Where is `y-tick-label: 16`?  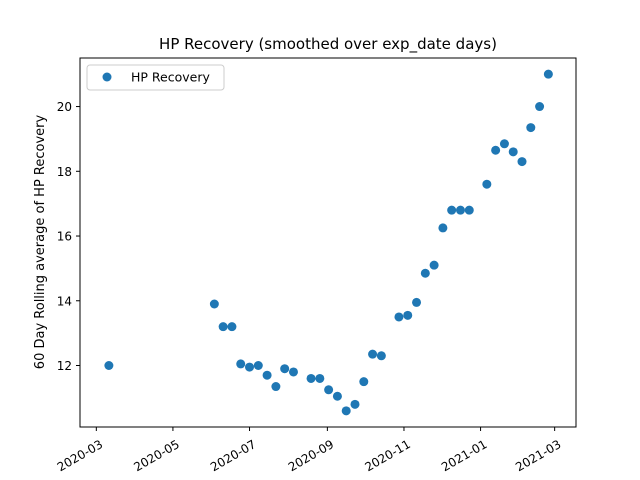 y-tick-label: 16 is located at coordinates (64, 237).